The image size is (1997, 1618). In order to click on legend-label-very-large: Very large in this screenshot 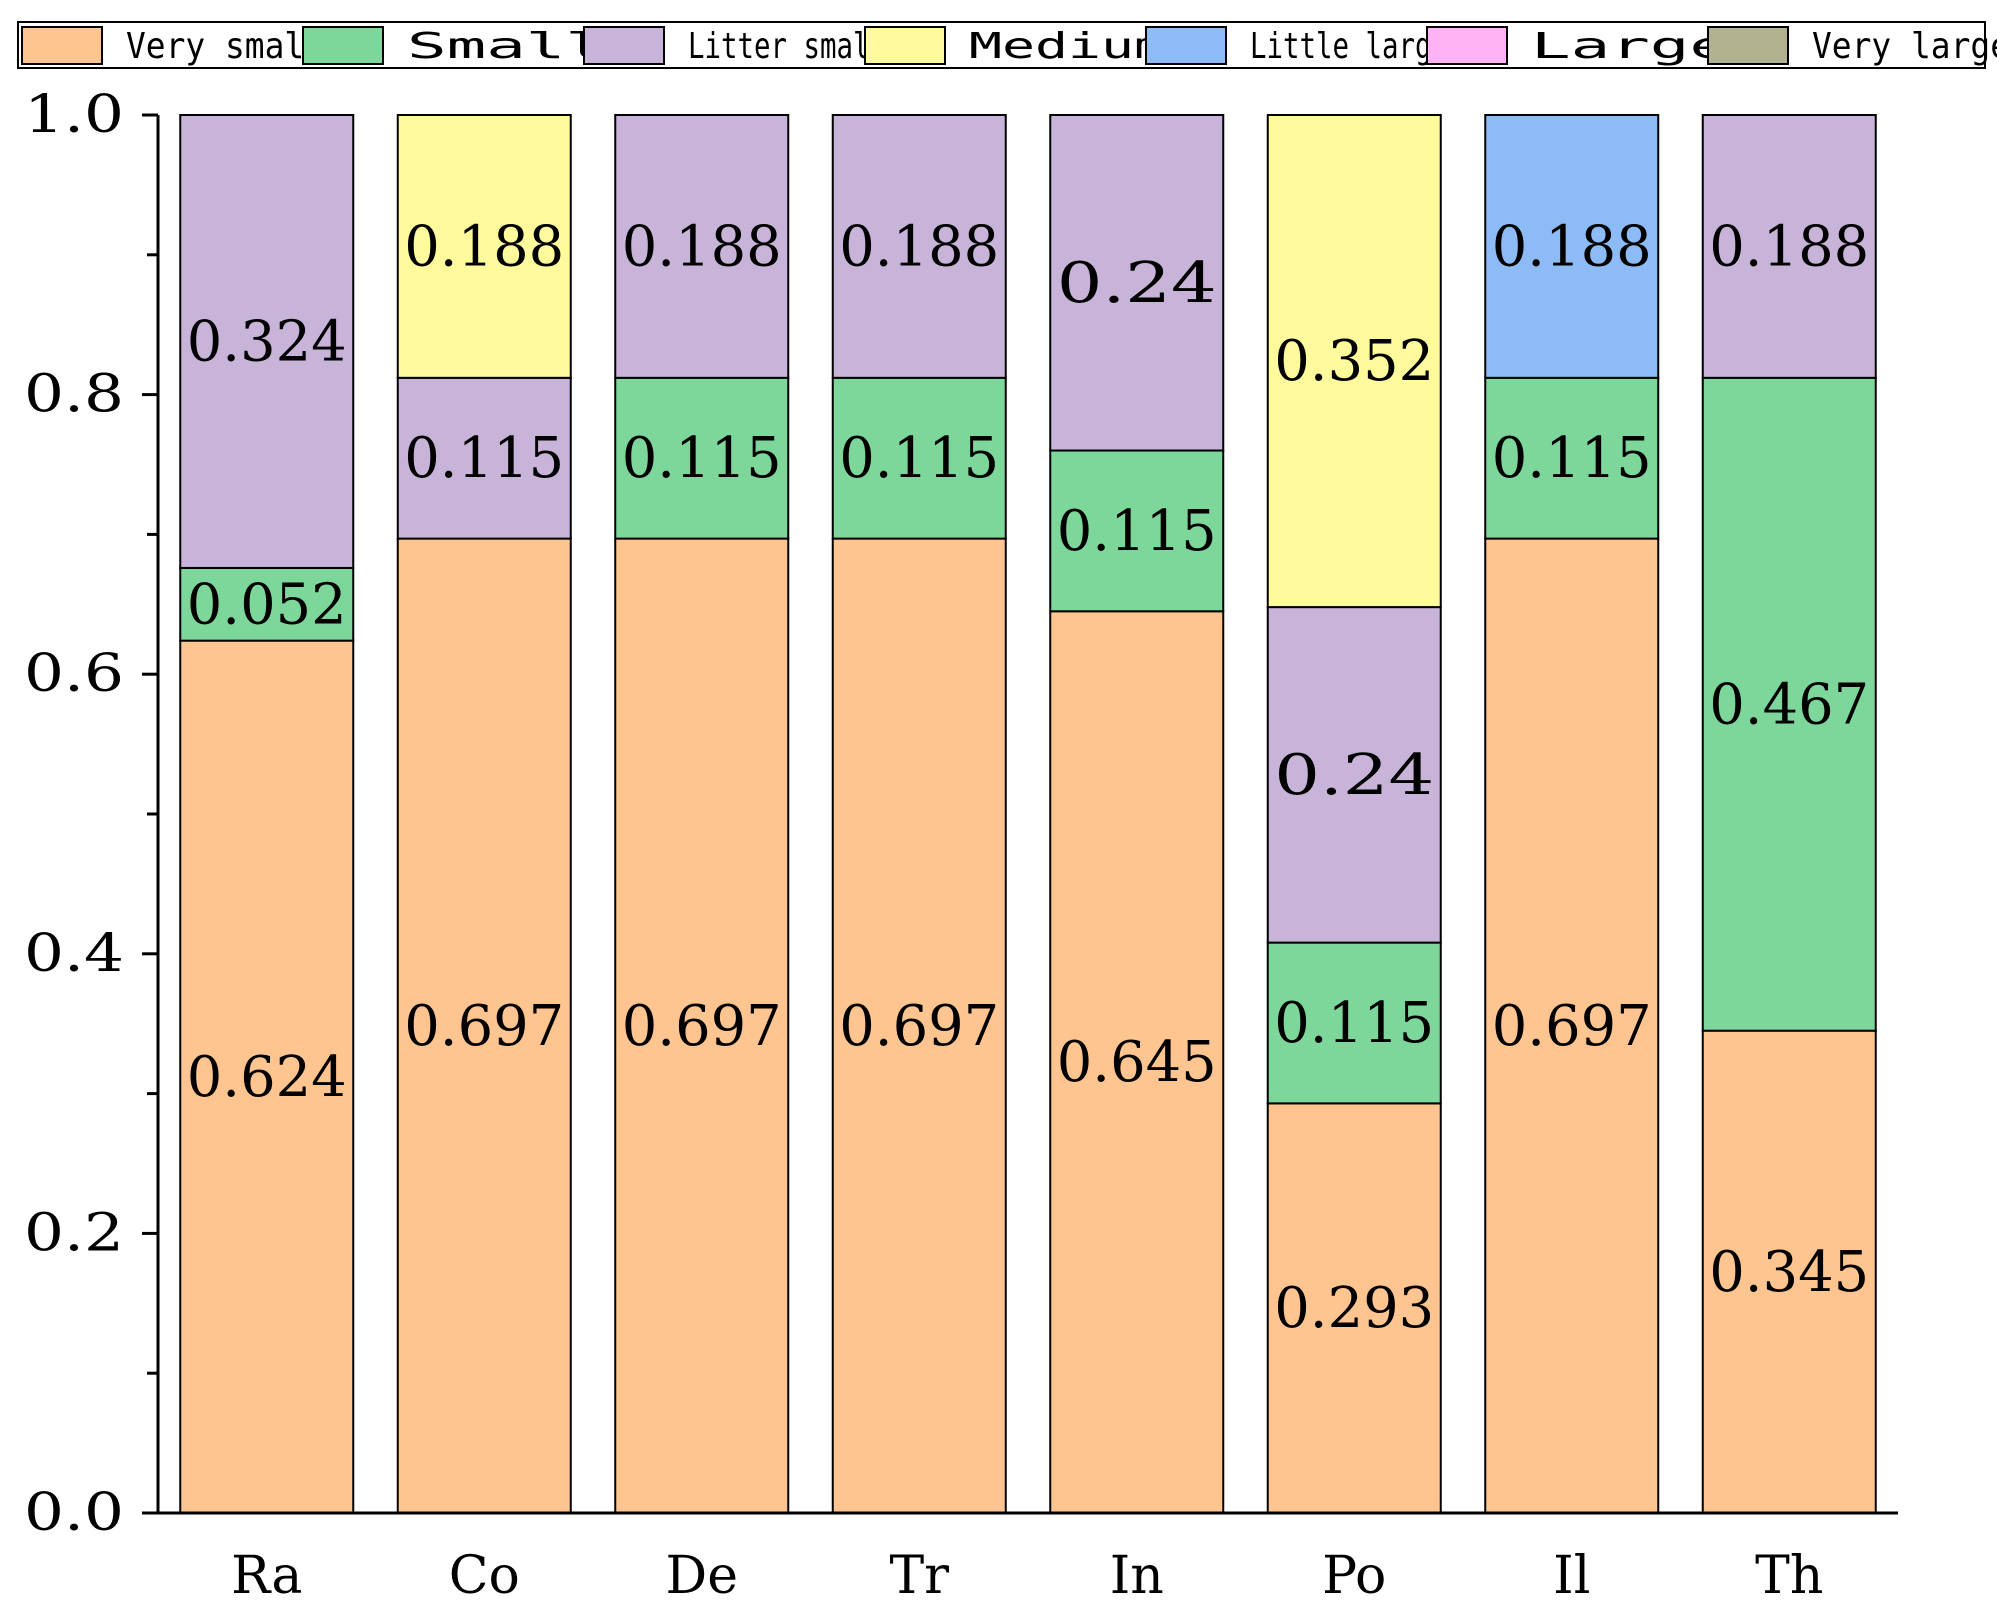, I will do `click(1904, 46)`.